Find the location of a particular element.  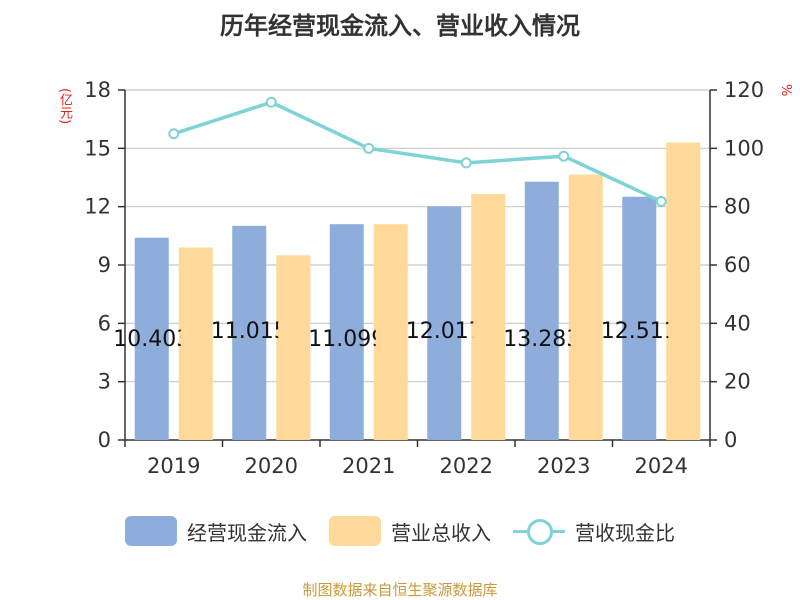

left-axis-tick-label: 18 is located at coordinates (97, 90).